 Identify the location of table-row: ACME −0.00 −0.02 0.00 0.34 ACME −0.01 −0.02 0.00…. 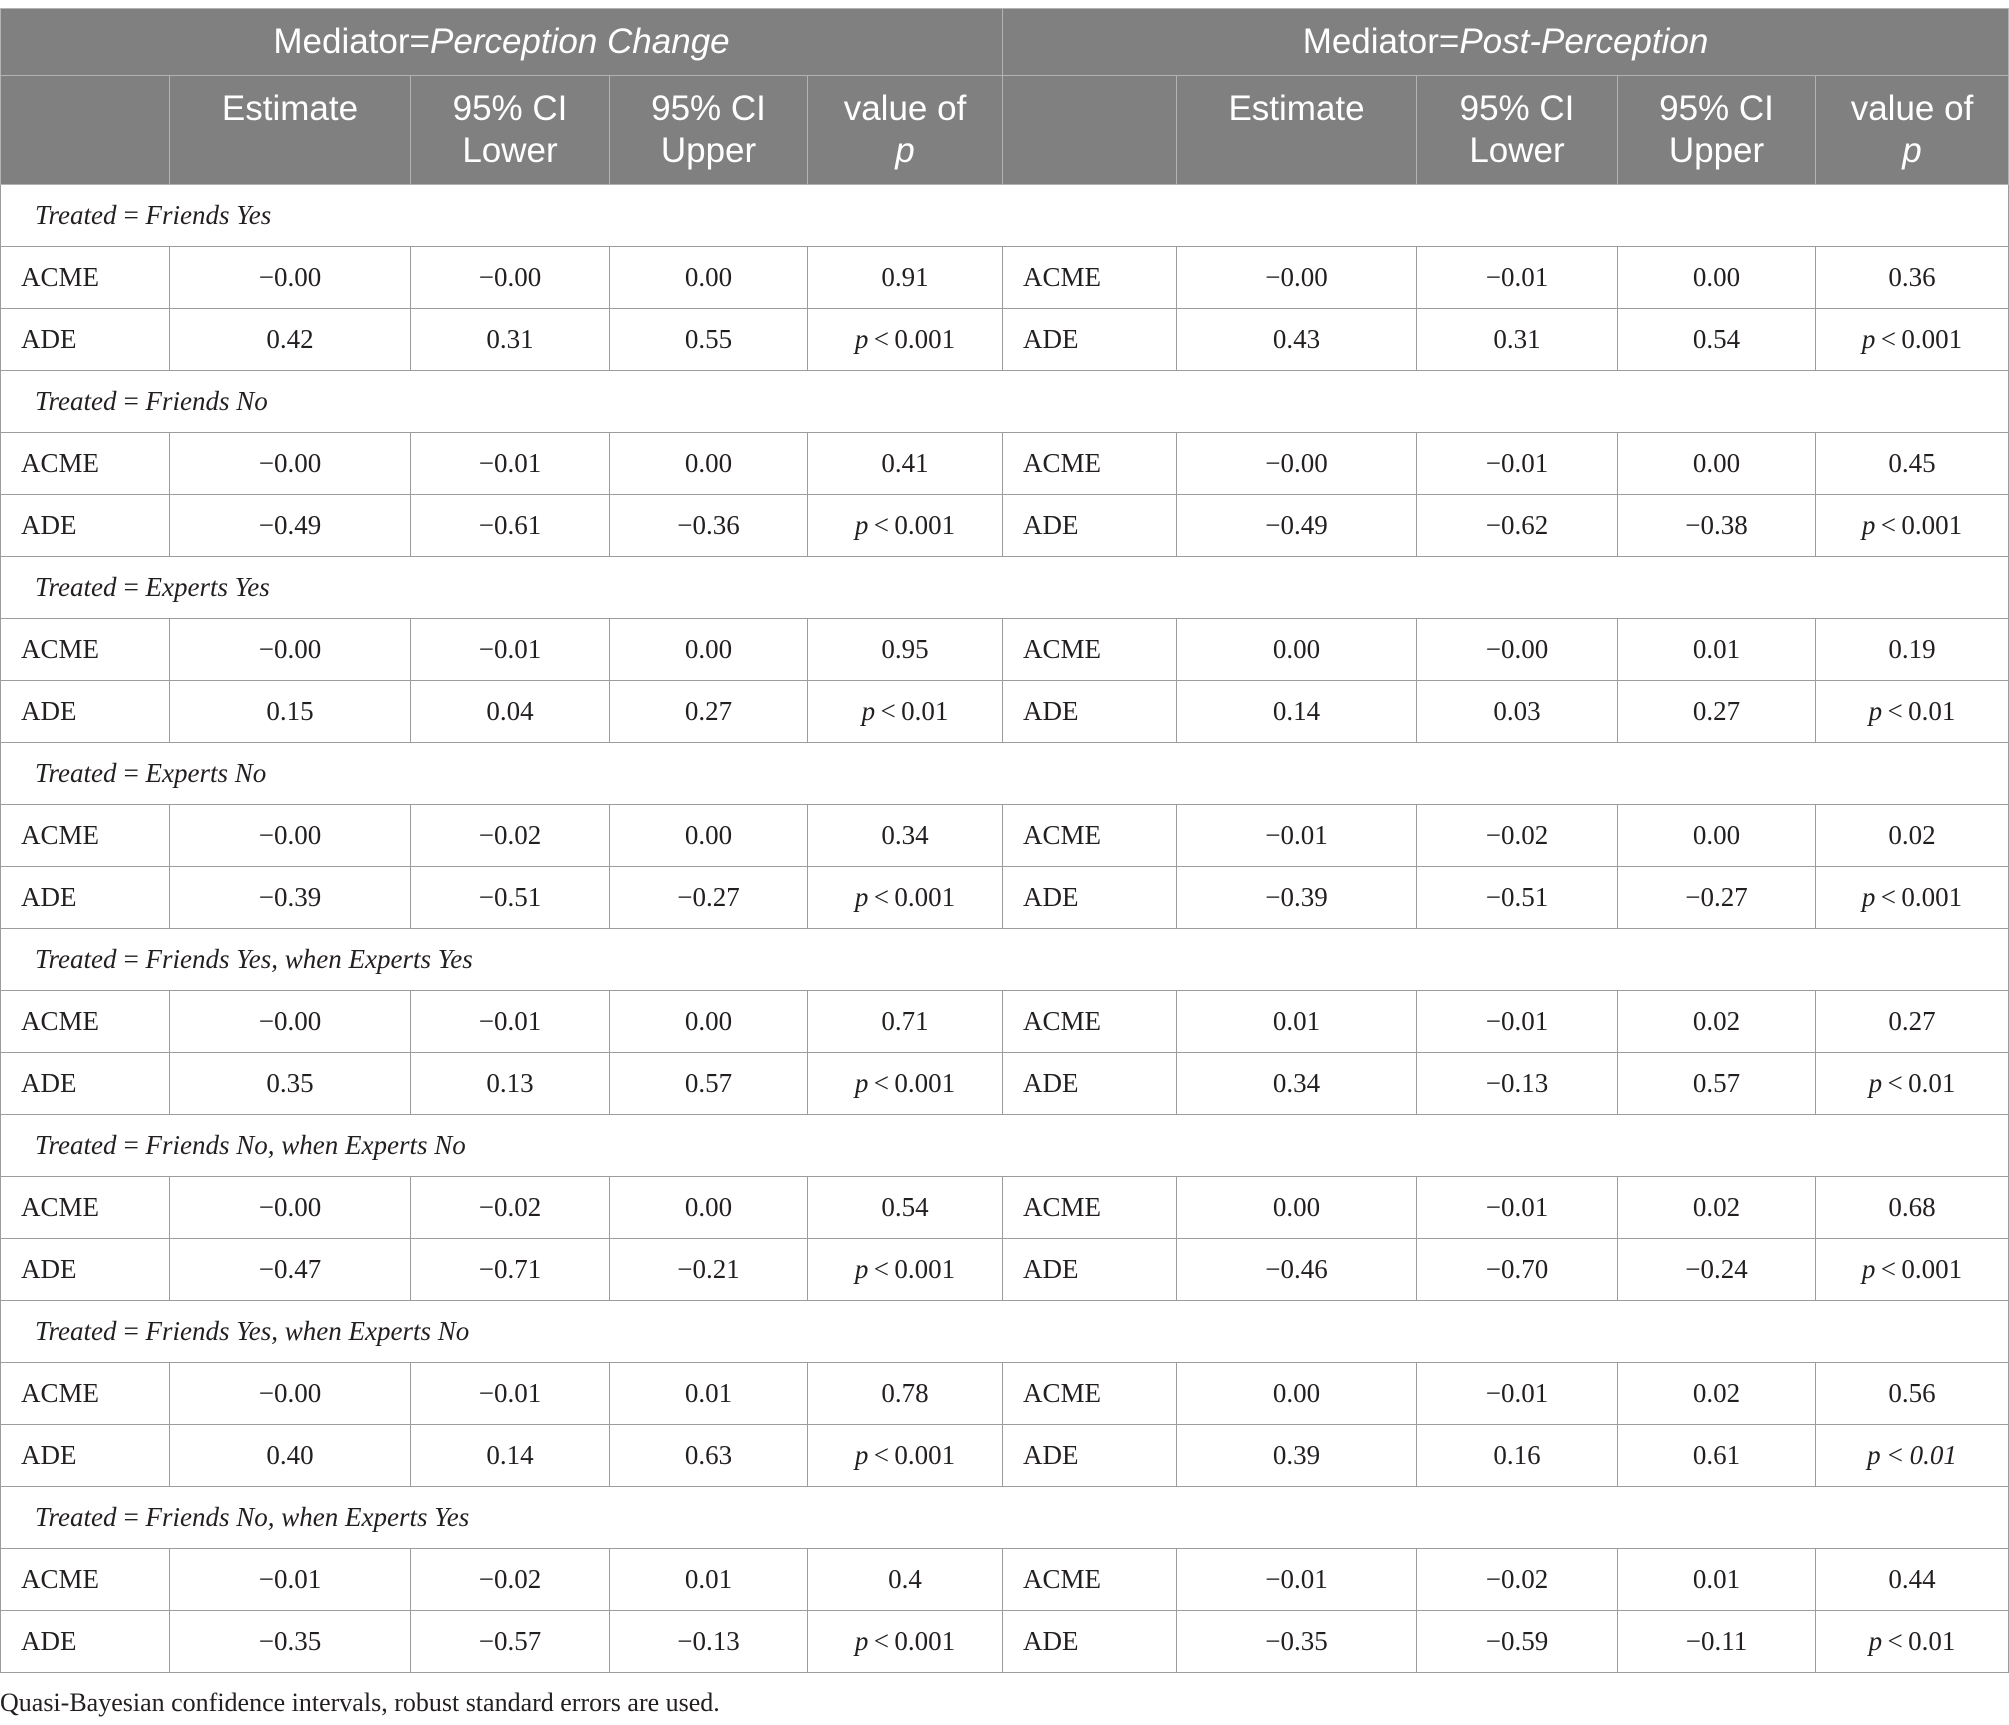
(1004, 835).